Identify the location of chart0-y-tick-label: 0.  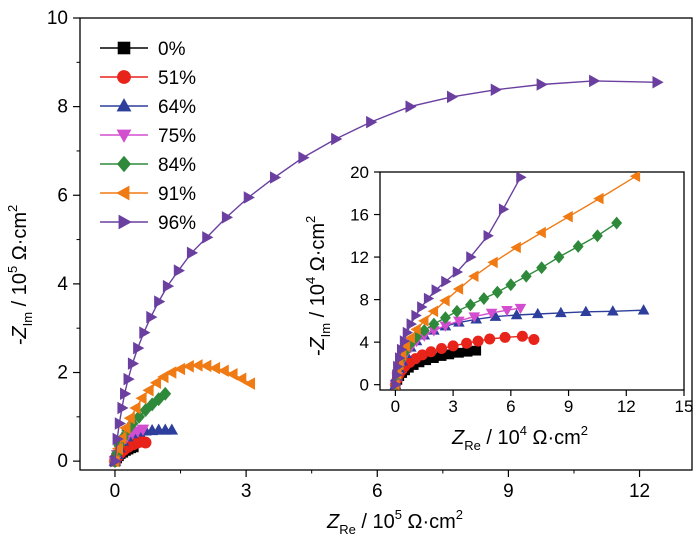
(62, 461).